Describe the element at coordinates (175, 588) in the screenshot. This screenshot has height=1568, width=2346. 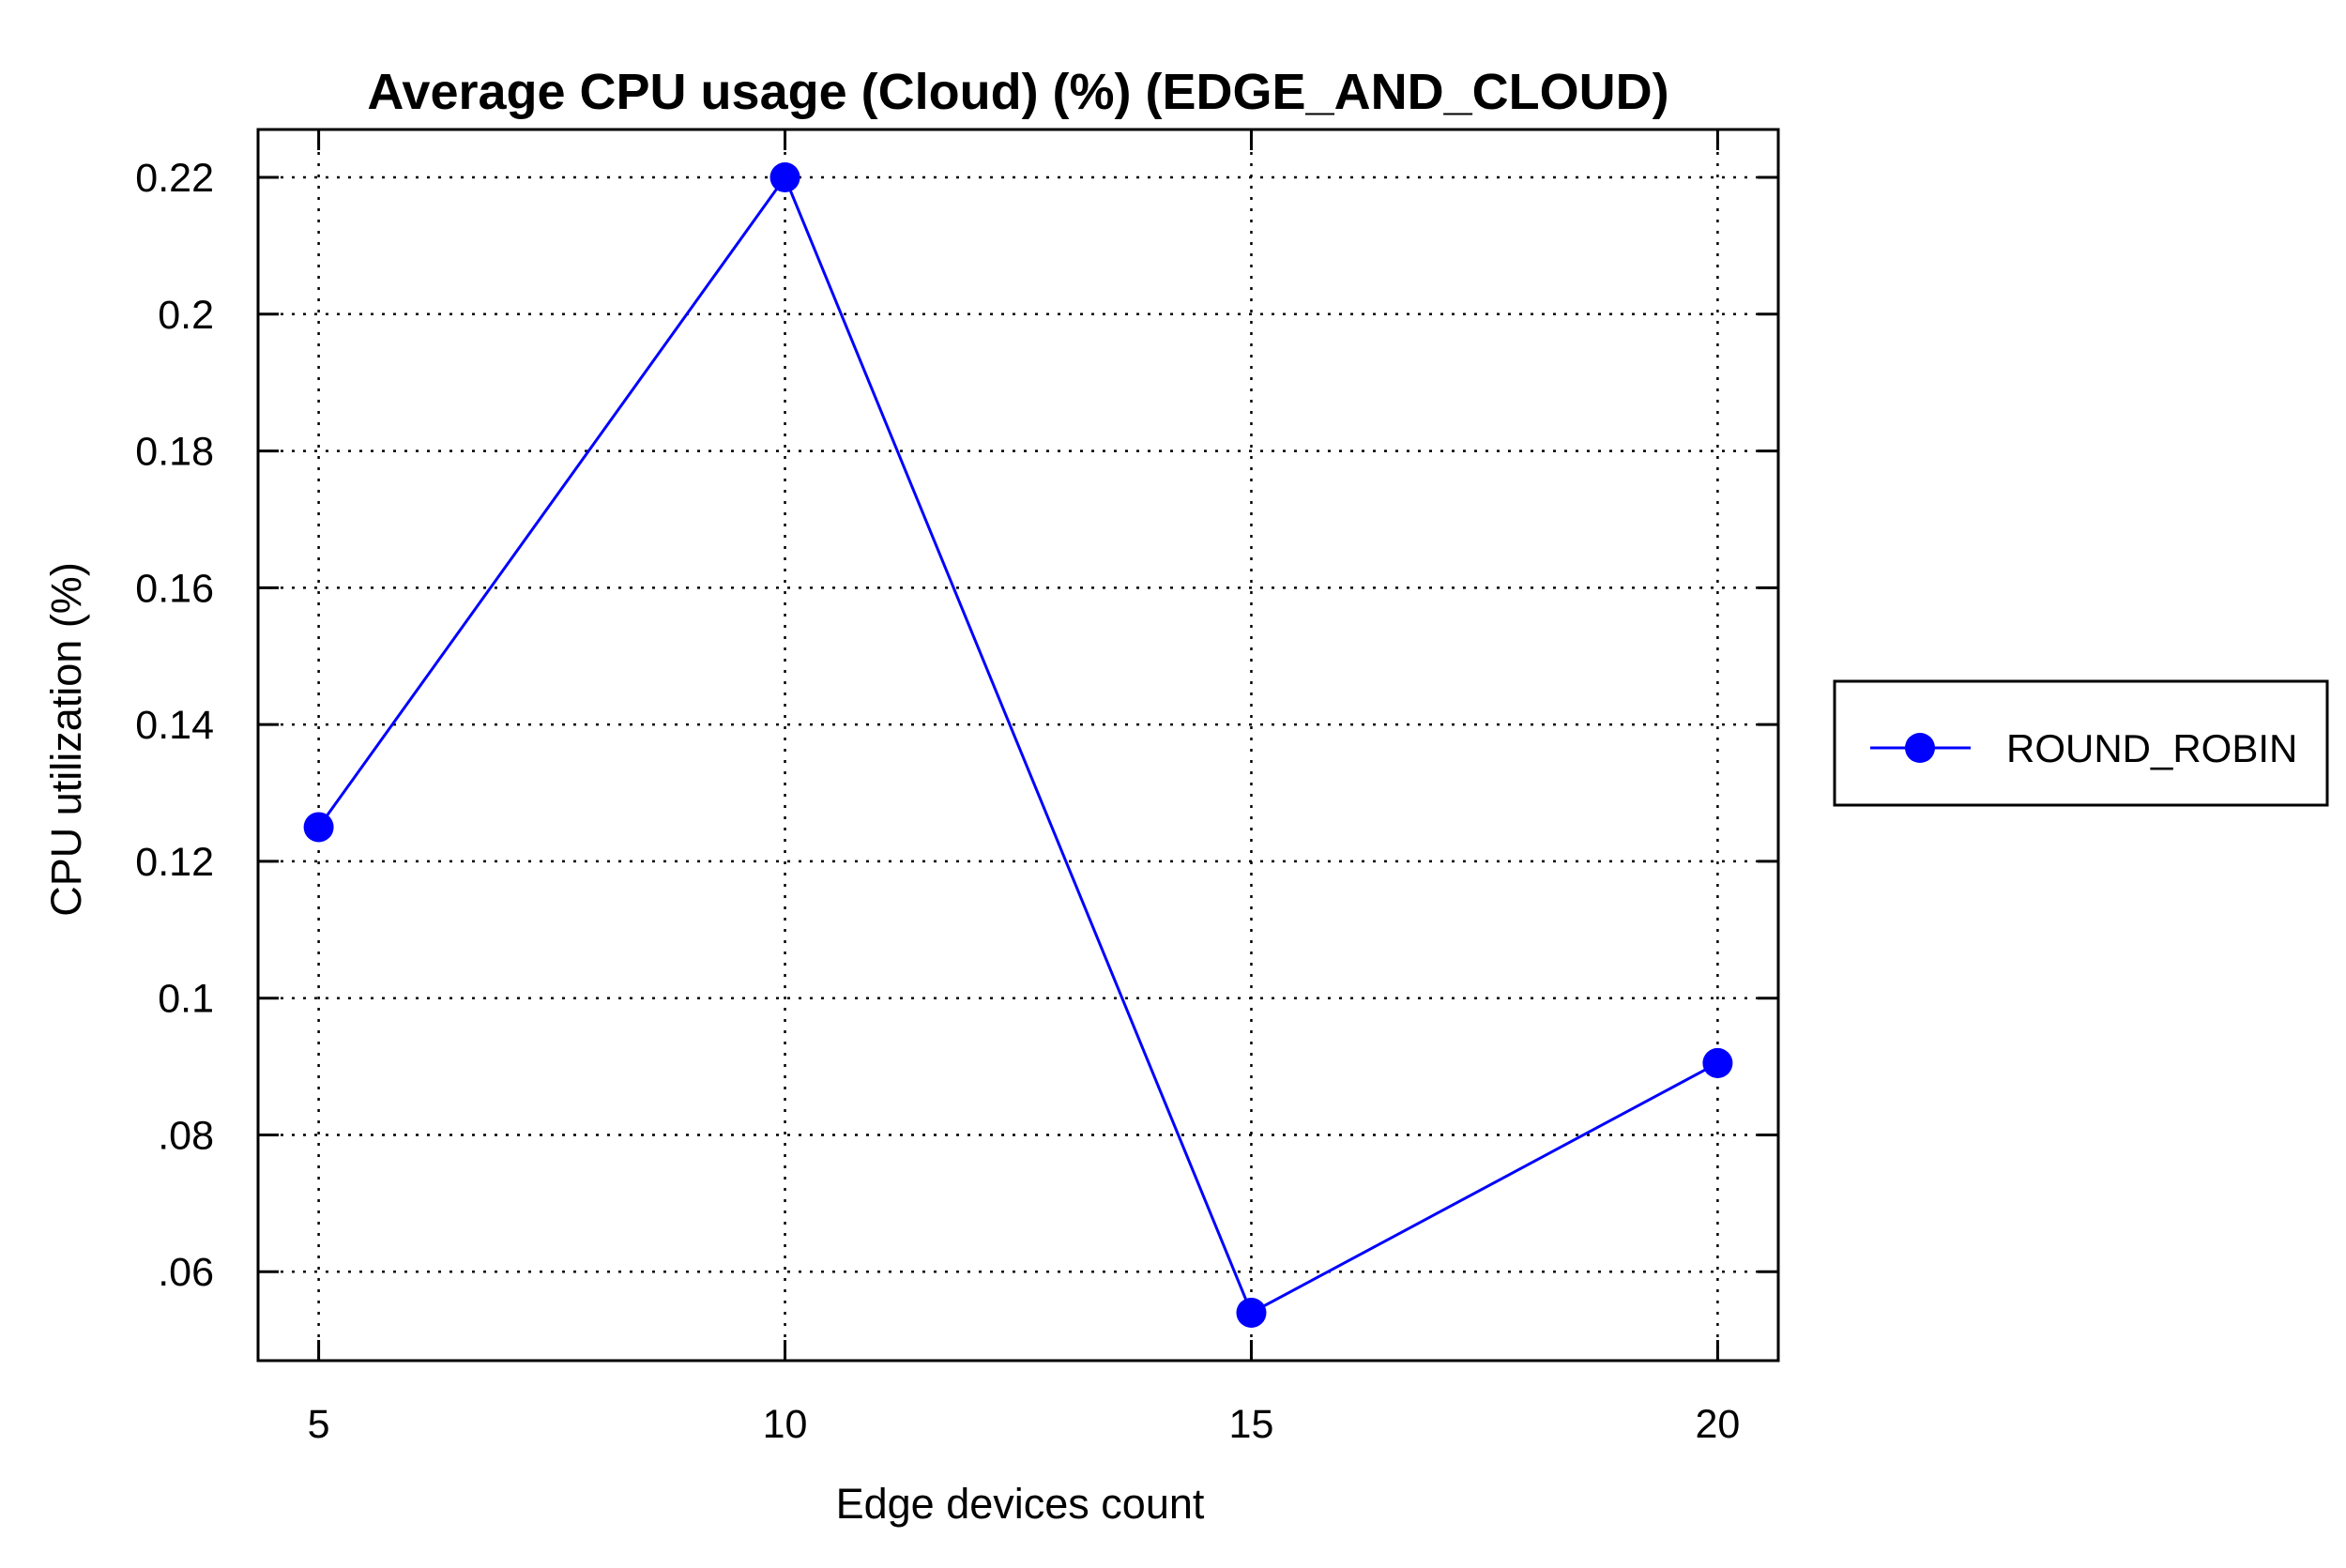
I see `y-tick-label: 0.16` at that location.